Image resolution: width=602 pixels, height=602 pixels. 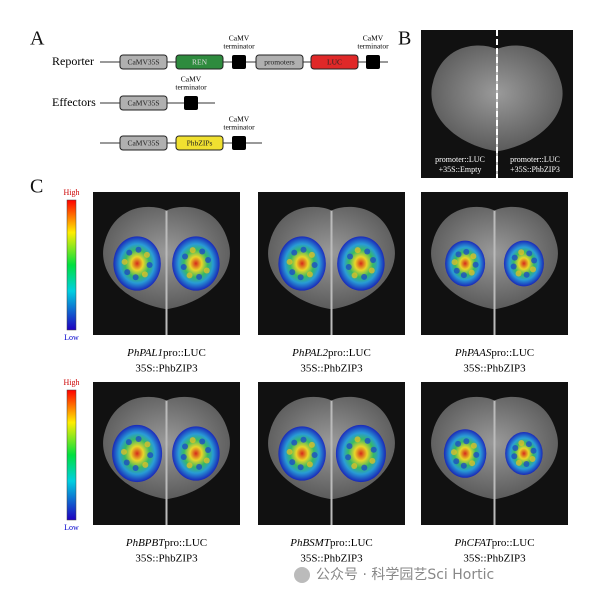 What do you see at coordinates (309, 353) in the screenshot?
I see `gene-name: PhPAL2` at bounding box center [309, 353].